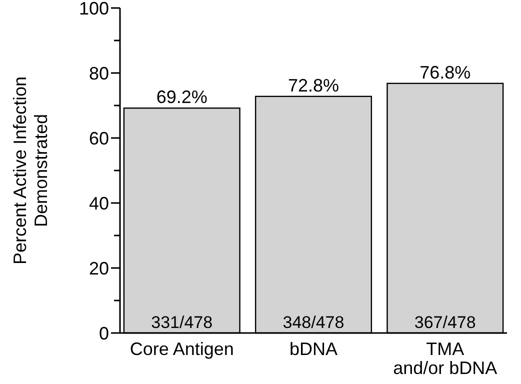 This screenshot has height=384, width=521. Describe the element at coordinates (313, 322) in the screenshot. I see `annotation: 348/478` at that location.